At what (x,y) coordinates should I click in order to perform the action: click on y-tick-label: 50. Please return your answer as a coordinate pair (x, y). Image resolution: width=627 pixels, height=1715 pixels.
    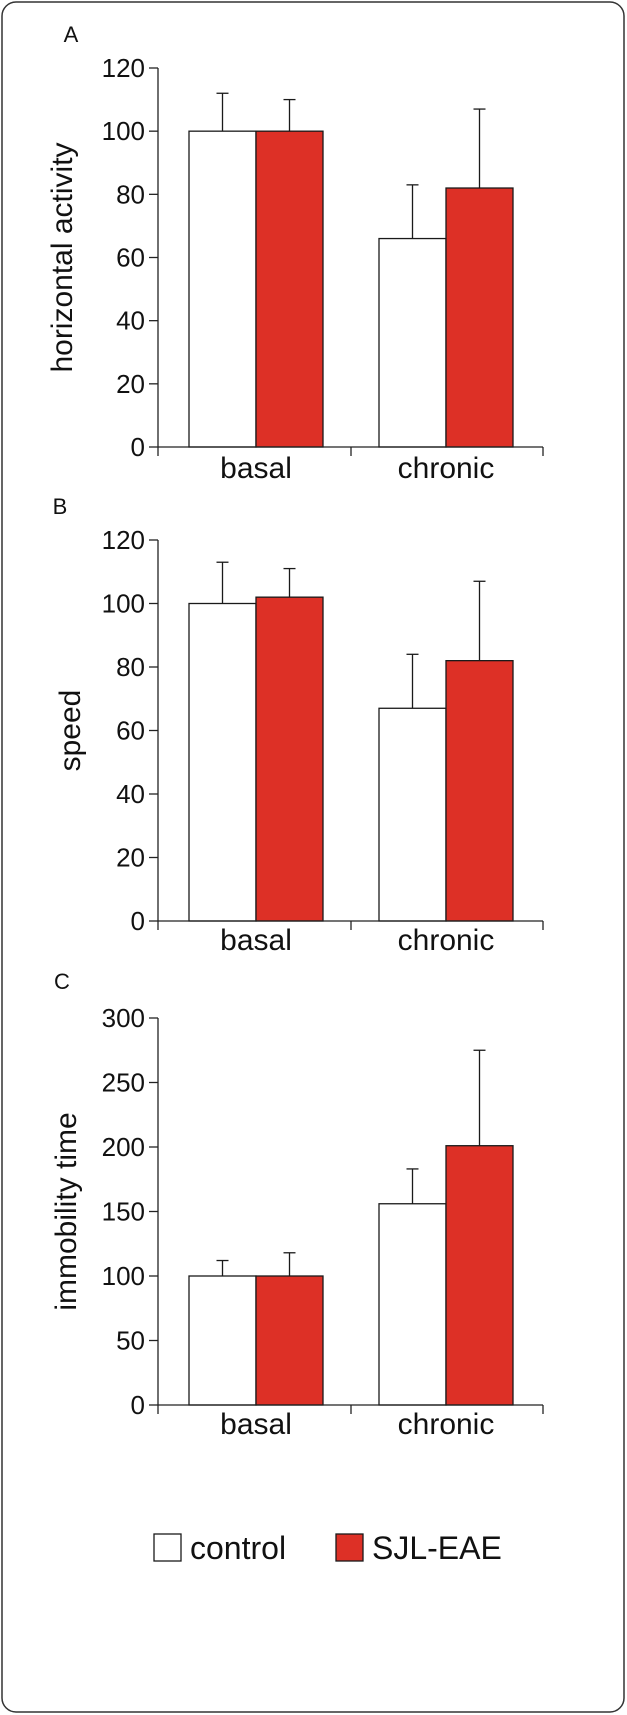
    Looking at the image, I should click on (130, 1341).